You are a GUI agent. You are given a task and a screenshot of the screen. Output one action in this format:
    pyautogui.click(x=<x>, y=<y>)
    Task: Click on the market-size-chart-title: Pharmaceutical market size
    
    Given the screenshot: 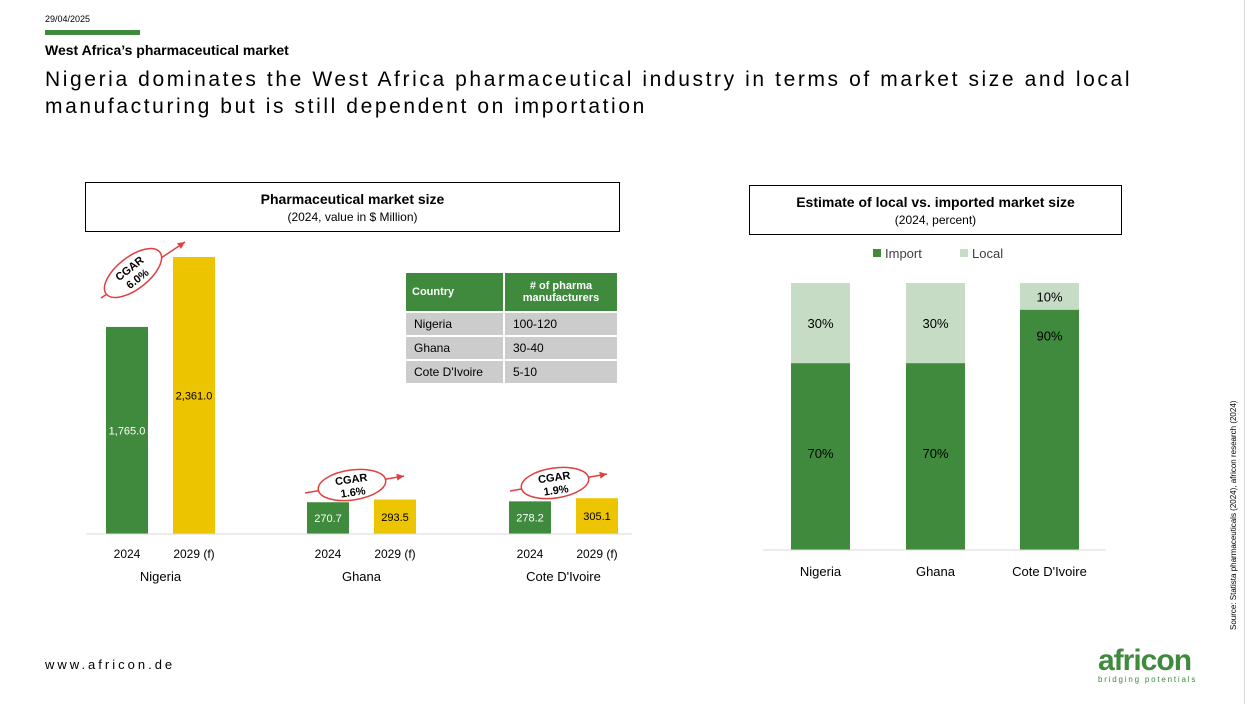 What is the action you would take?
    pyautogui.click(x=352, y=199)
    